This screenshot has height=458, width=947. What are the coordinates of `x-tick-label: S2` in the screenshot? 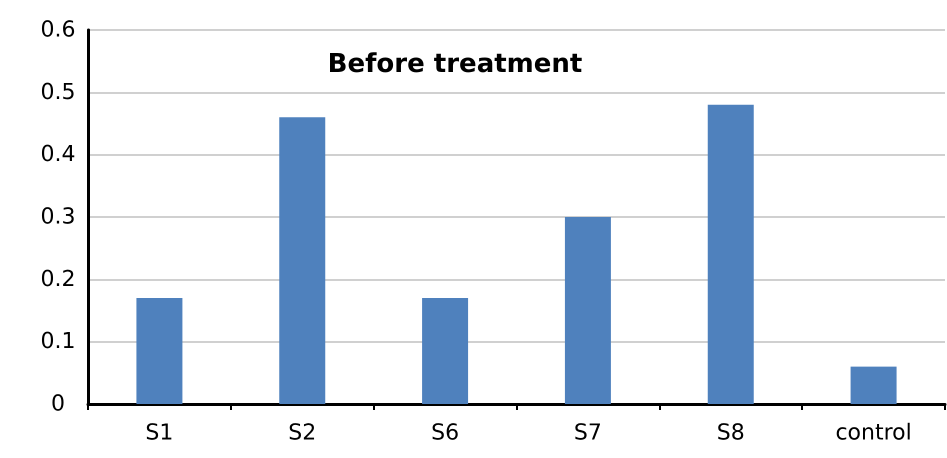 It's located at (302, 433).